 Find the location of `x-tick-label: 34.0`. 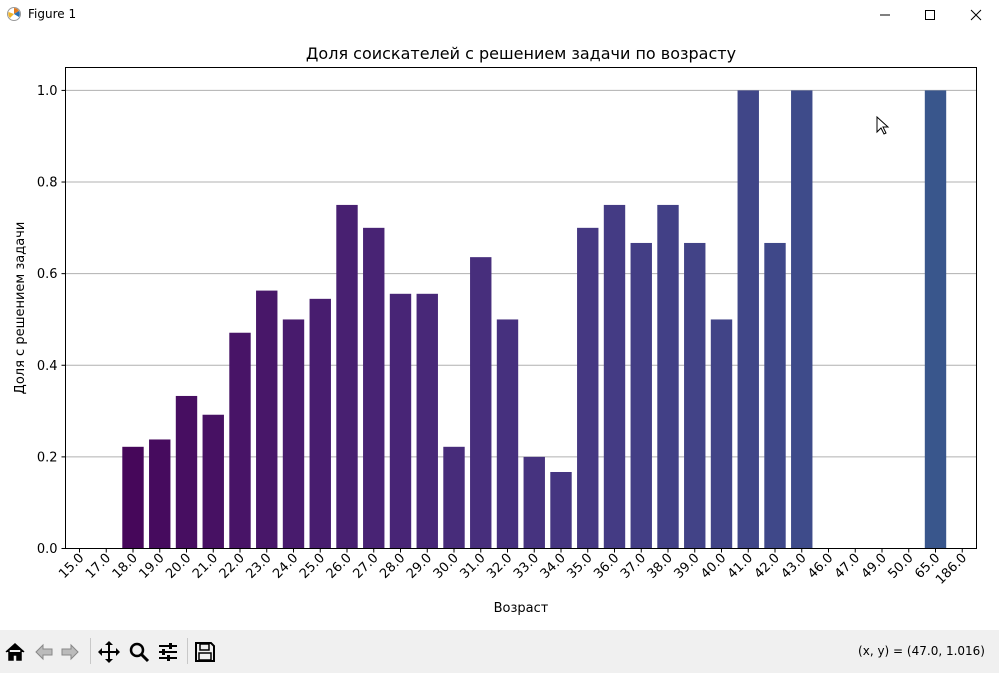

x-tick-label: 34.0 is located at coordinates (553, 566).